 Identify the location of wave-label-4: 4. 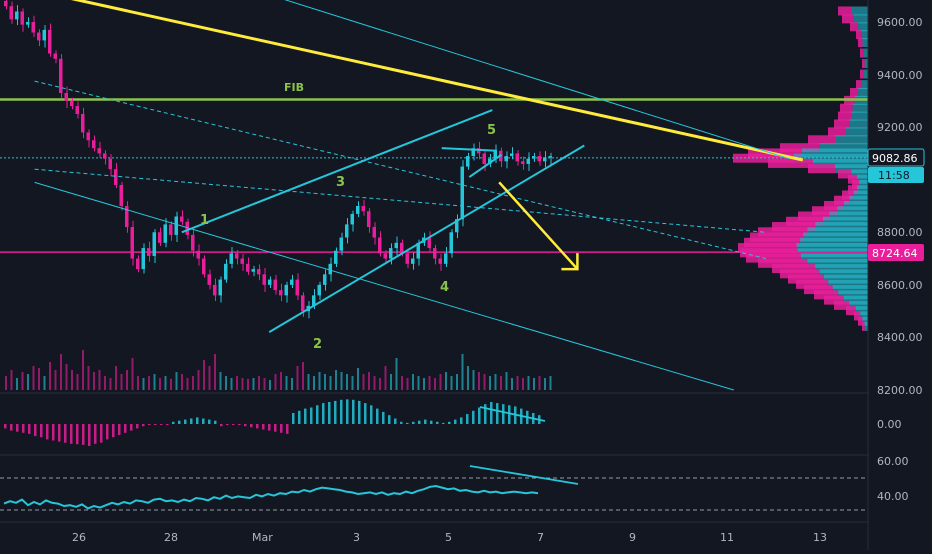
(444, 287).